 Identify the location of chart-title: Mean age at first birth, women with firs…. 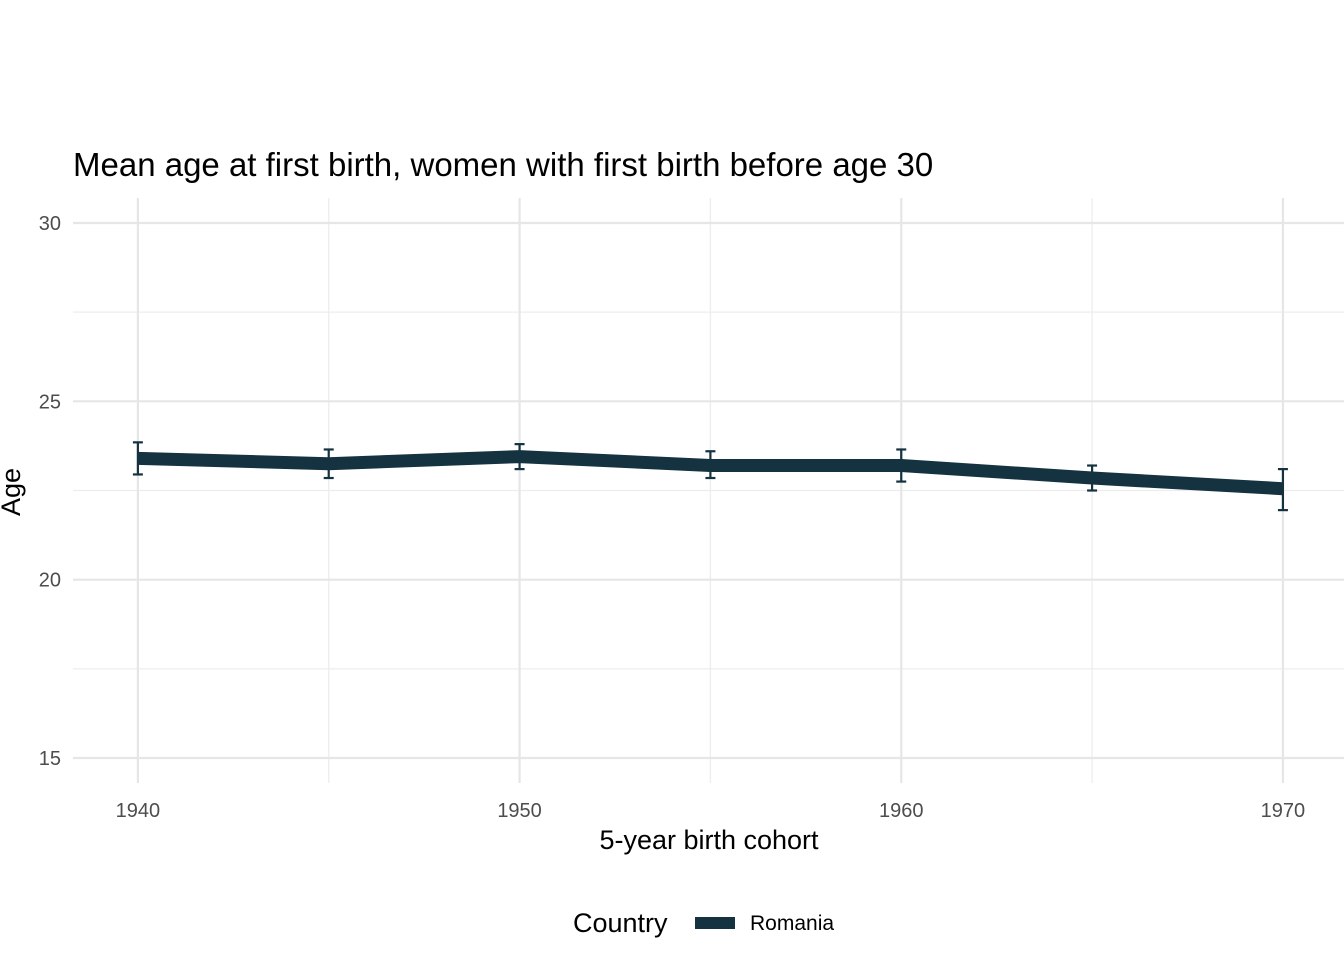
(503, 164).